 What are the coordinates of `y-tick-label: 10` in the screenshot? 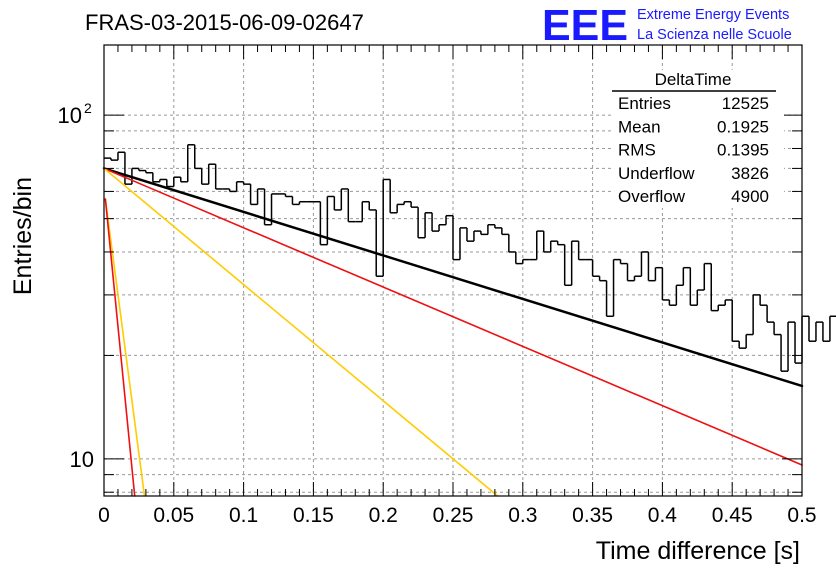 It's located at (82, 459).